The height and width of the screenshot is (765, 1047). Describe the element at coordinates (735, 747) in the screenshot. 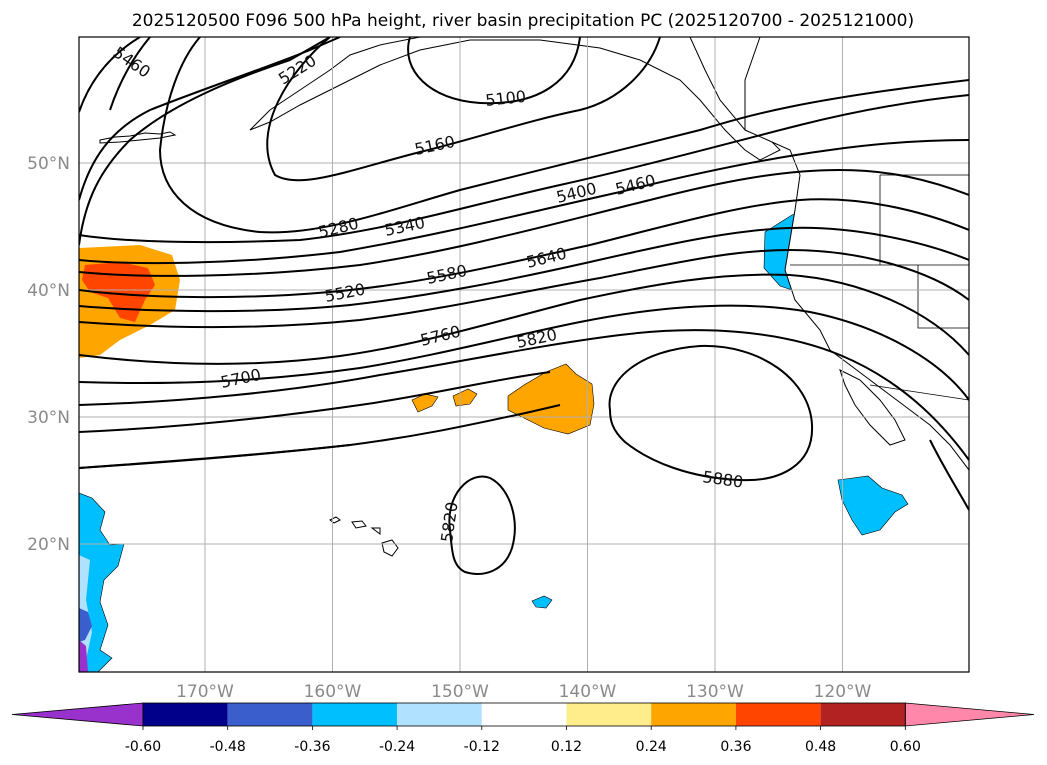

I see `colorbar-label: 0.36` at that location.